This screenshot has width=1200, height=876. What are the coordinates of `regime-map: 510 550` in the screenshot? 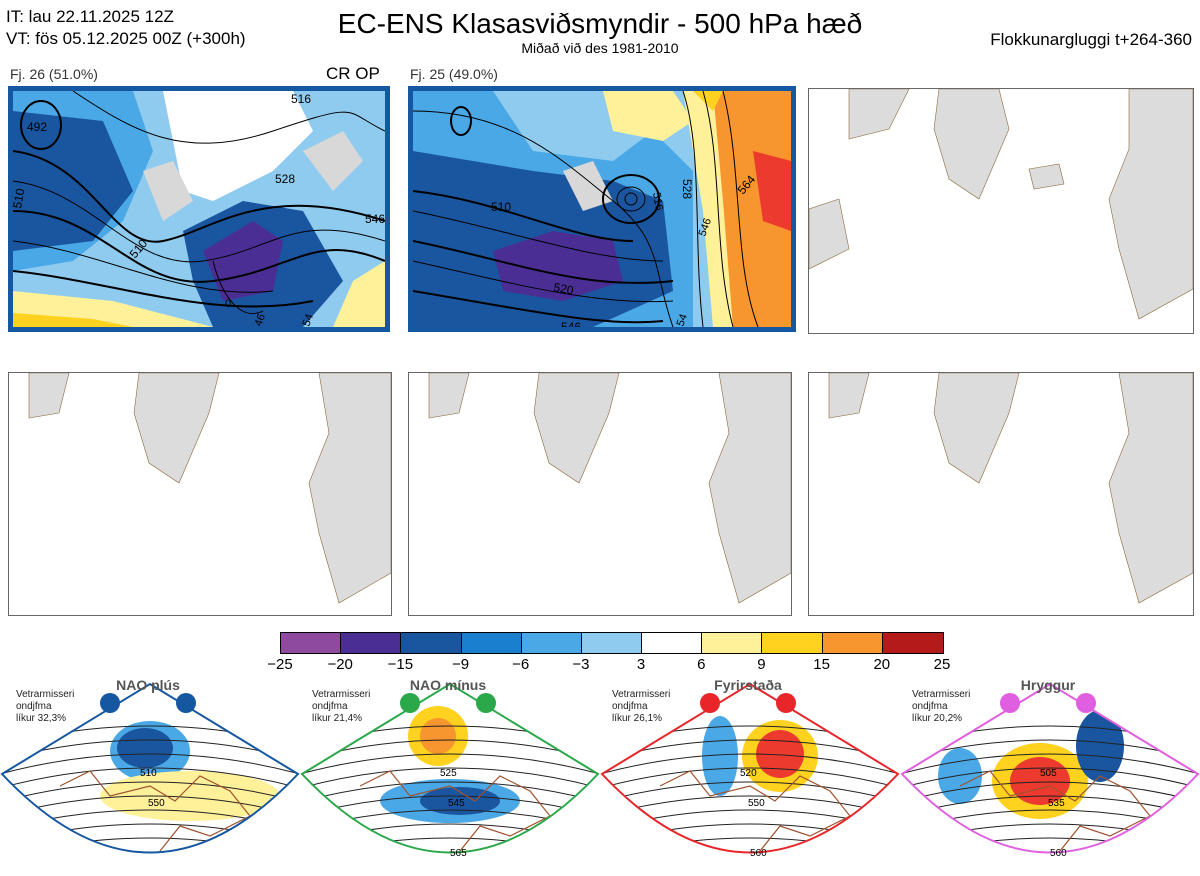 It's located at (150, 768).